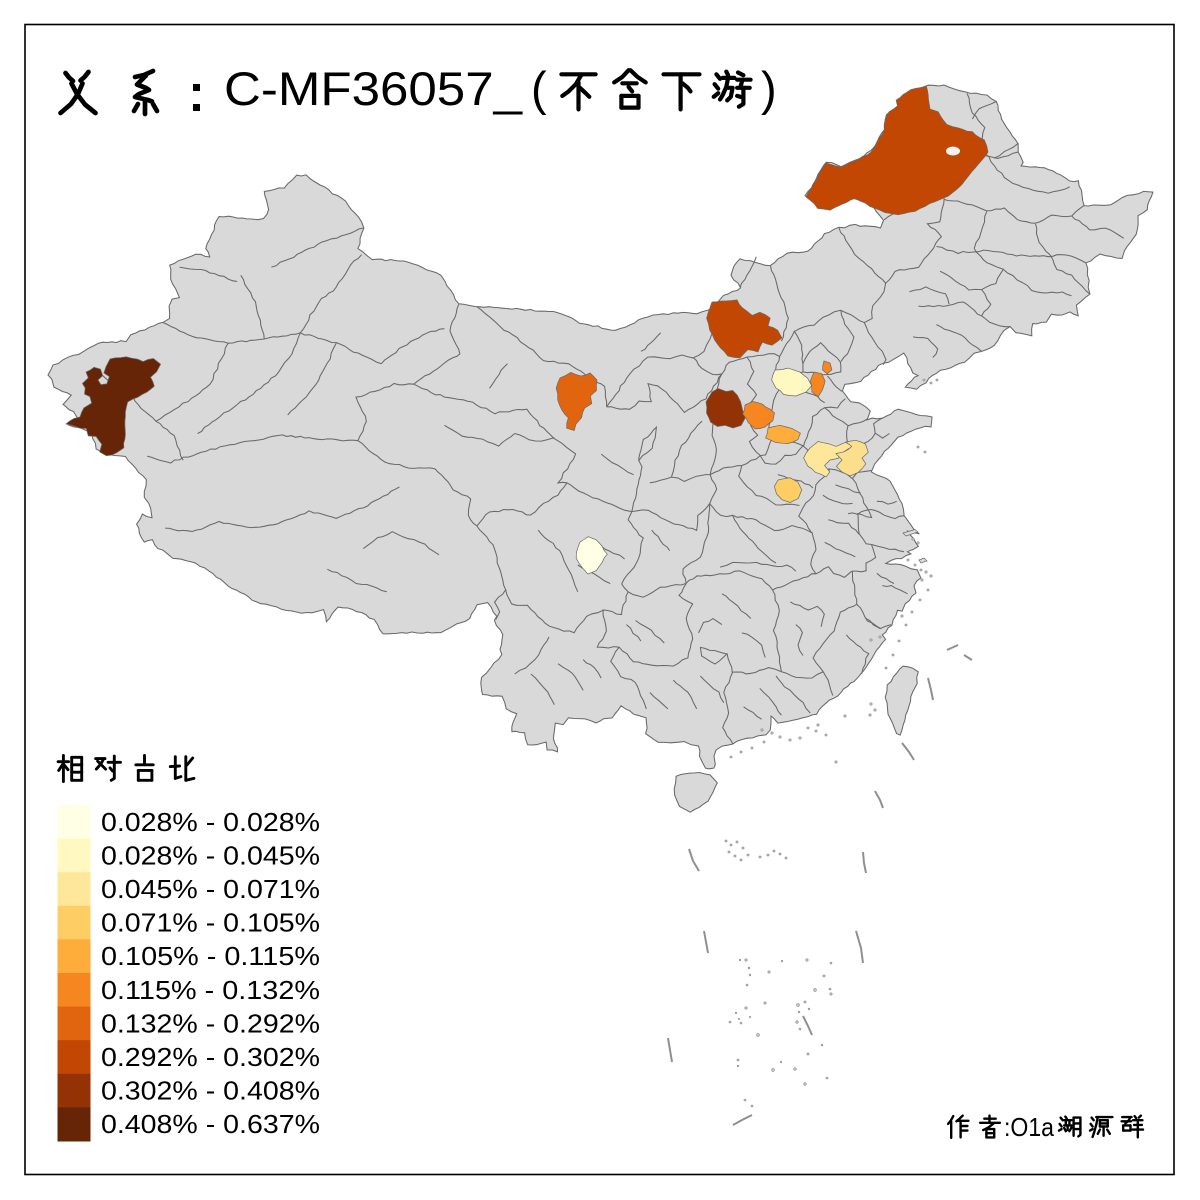  What do you see at coordinates (210, 822) in the screenshot?
I see `svg-text: 0.028% - 0.028%` at bounding box center [210, 822].